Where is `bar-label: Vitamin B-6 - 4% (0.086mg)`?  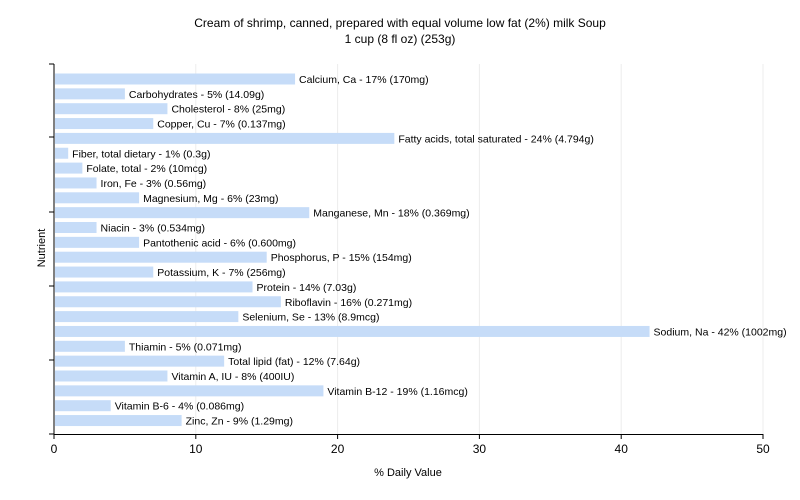
bar-label: Vitamin B-6 - 4% (0.086mg) is located at coordinates (179, 407).